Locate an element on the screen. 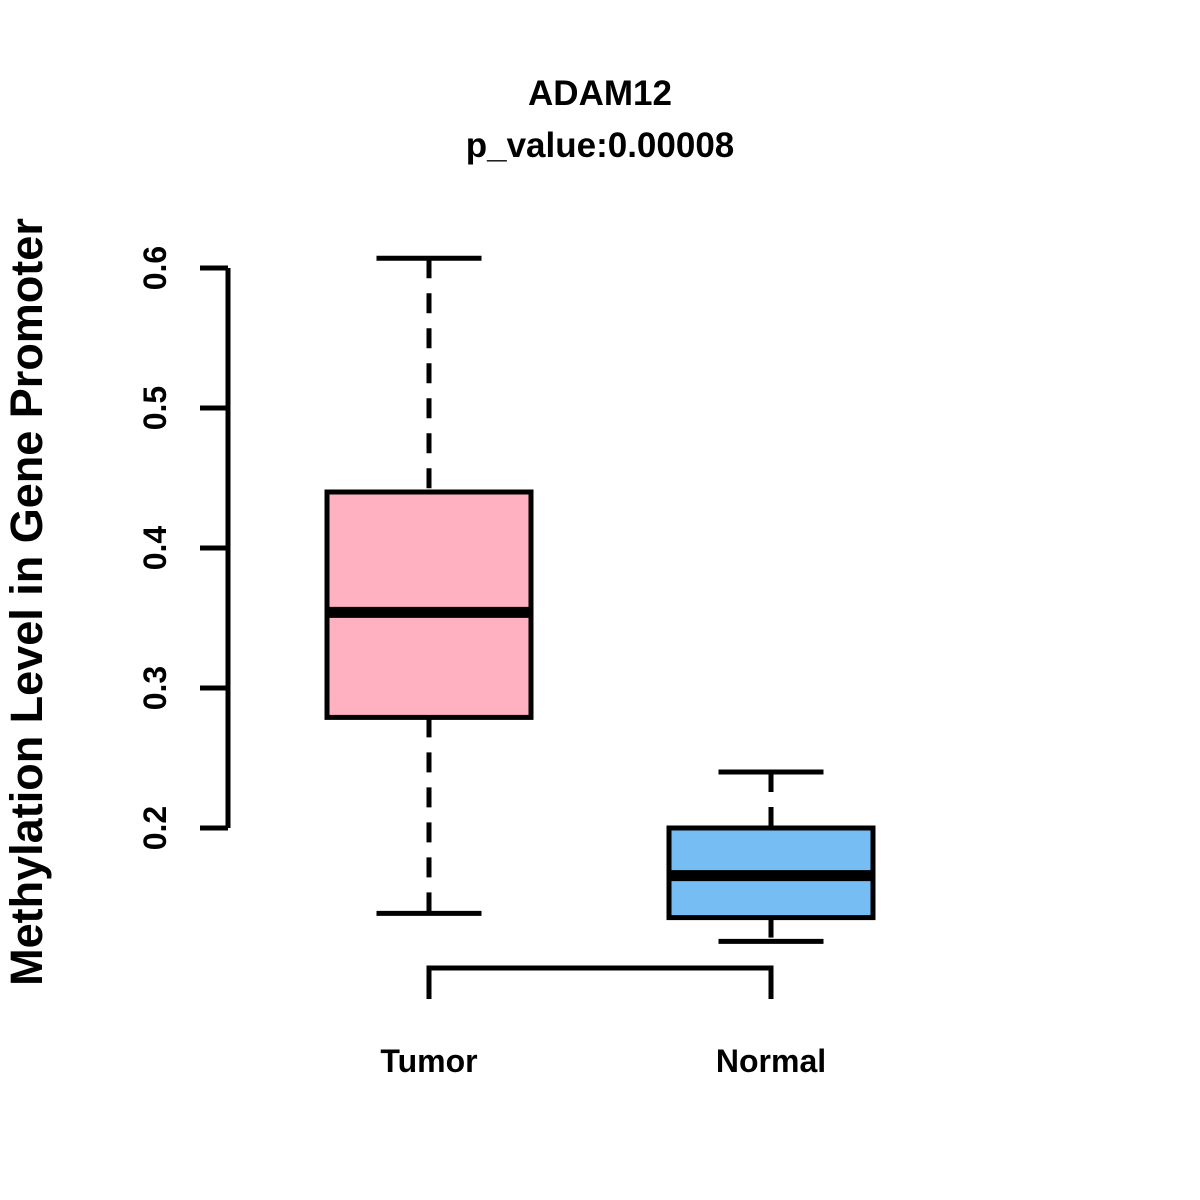  y-tick-label: 0.2 is located at coordinates (155, 828).